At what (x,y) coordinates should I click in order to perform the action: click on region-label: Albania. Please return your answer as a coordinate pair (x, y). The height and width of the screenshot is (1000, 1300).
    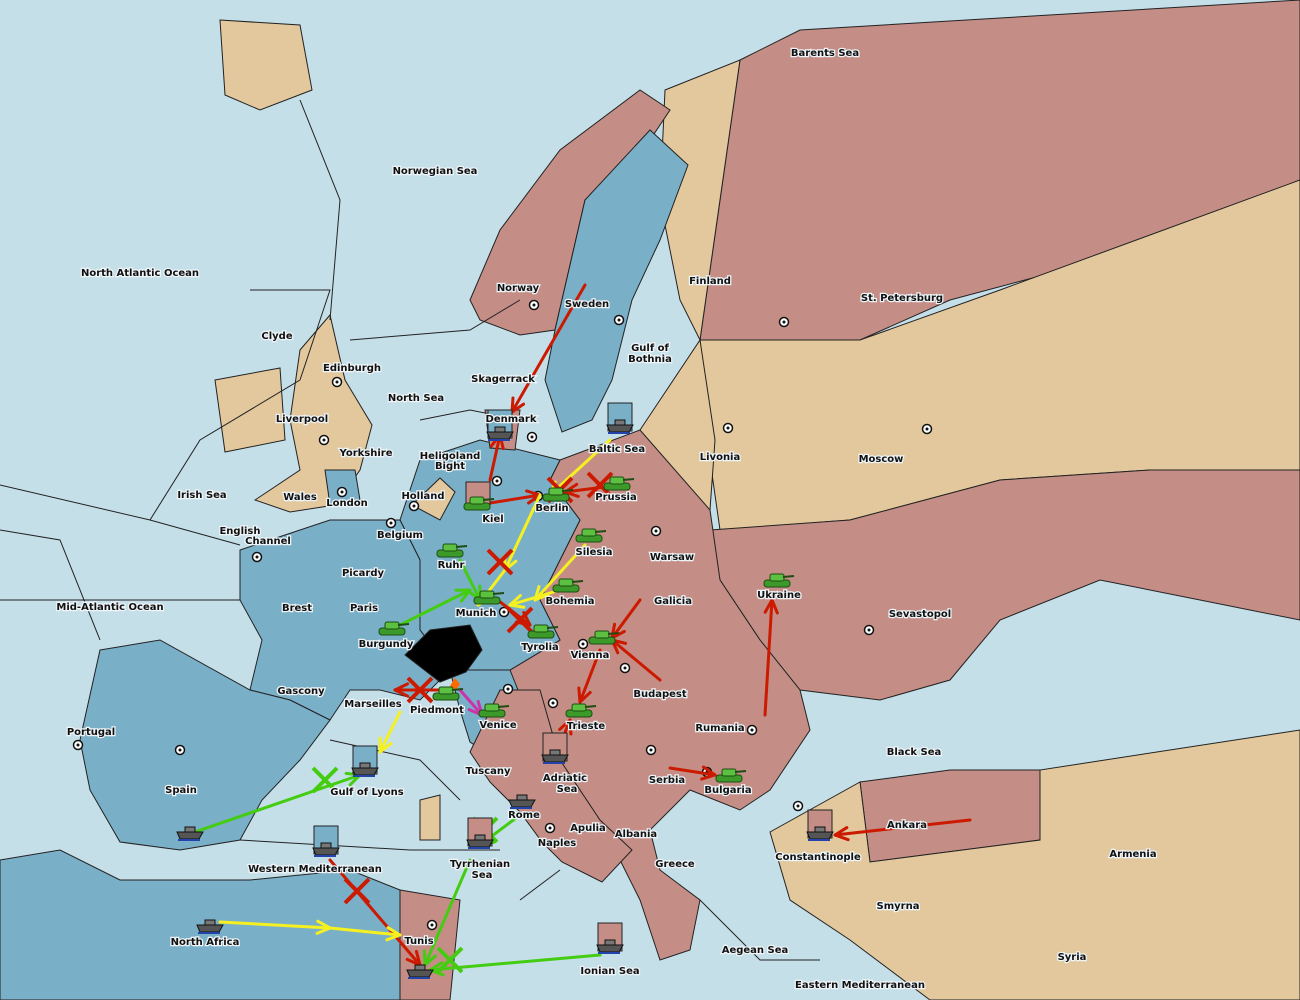
    Looking at the image, I should click on (636, 834).